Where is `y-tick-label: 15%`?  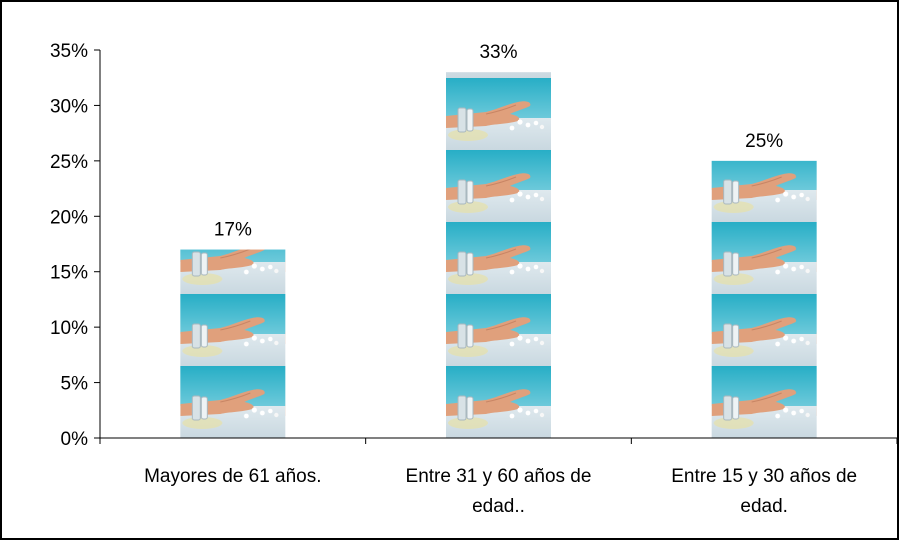
y-tick-label: 15% is located at coordinates (69, 273).